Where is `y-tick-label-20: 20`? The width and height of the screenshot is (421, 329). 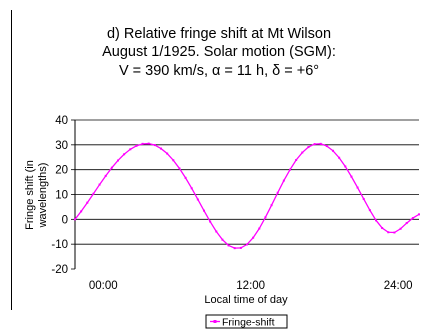 y-tick-label-20: 20 is located at coordinates (61, 171).